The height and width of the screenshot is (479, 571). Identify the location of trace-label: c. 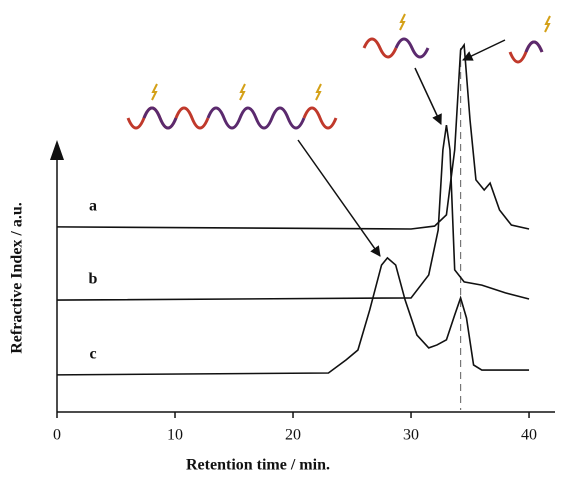
(92, 354).